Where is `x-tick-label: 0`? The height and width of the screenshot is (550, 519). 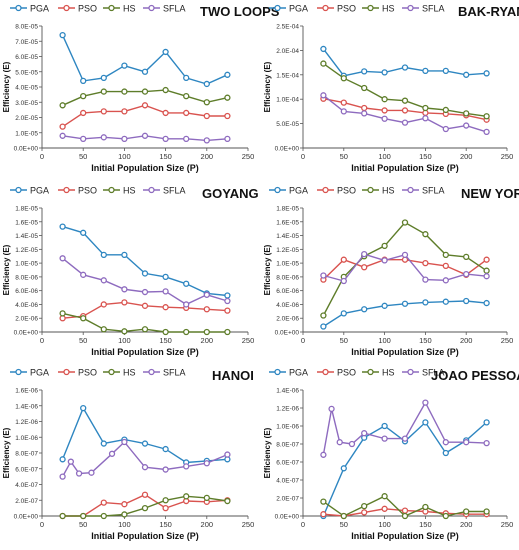 x-tick-label: 0 is located at coordinates (42, 156).